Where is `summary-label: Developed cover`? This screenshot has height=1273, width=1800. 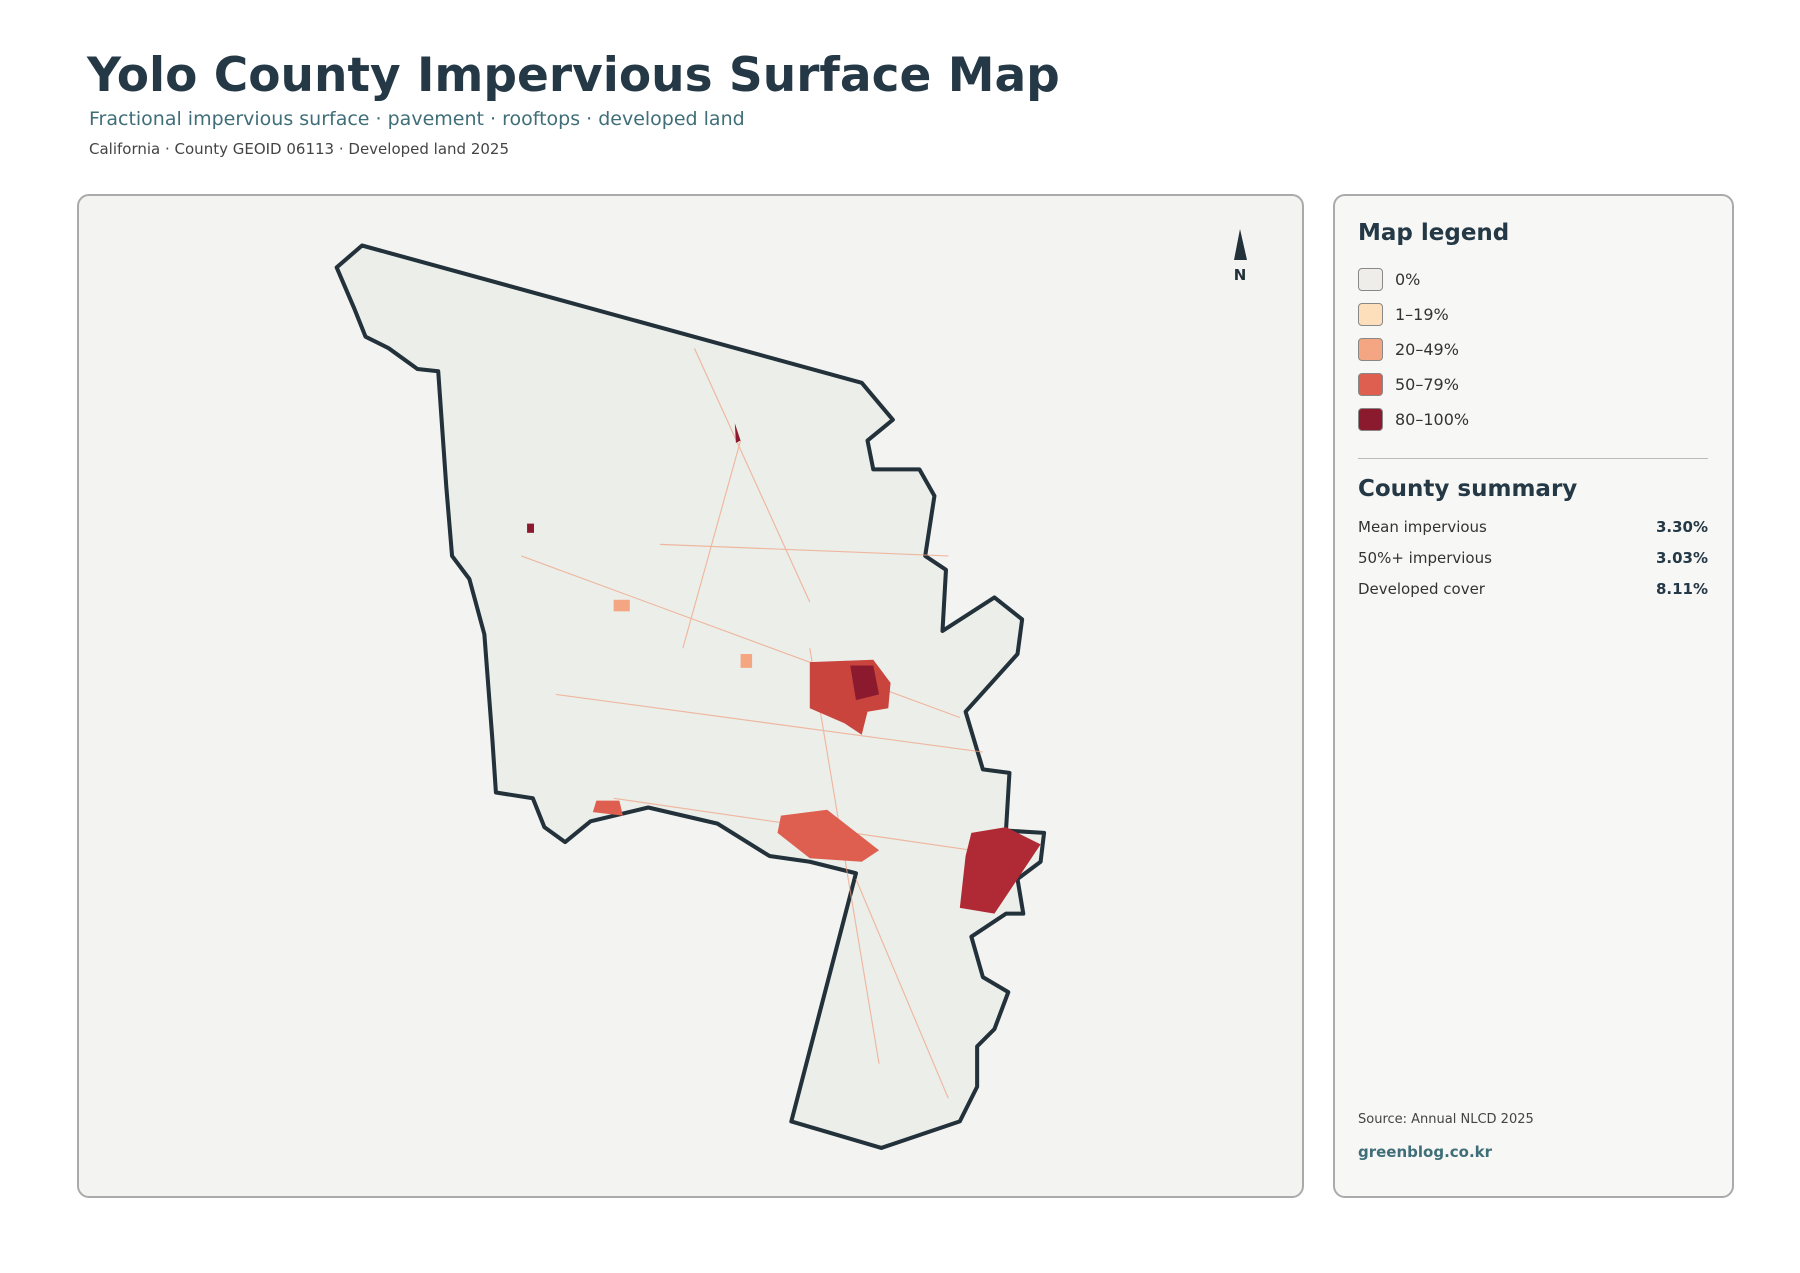
summary-label: Developed cover is located at coordinates (1421, 589).